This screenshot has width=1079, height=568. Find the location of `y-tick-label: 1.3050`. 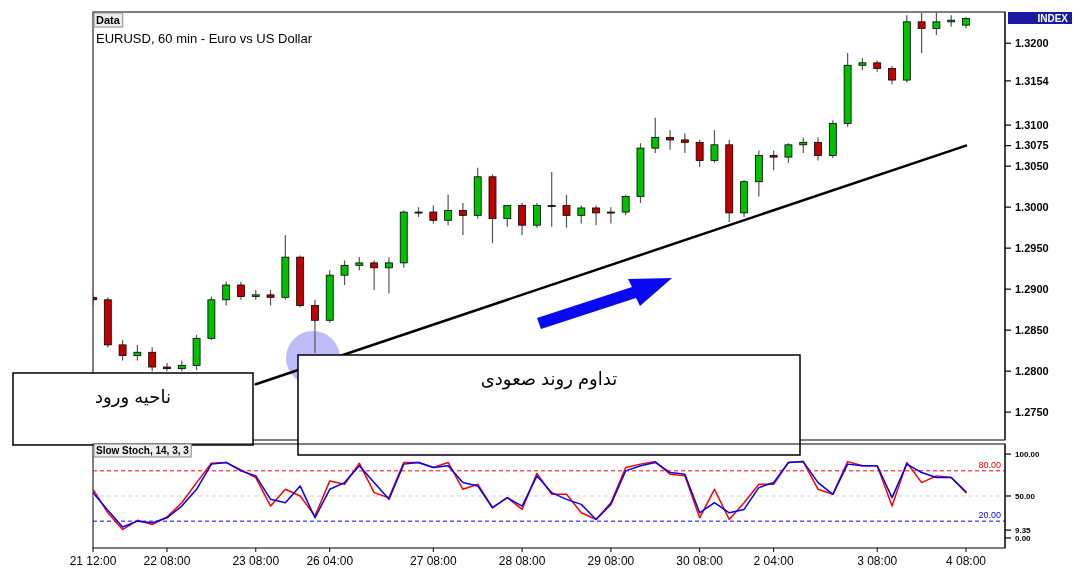

y-tick-label: 1.3050 is located at coordinates (1032, 166).